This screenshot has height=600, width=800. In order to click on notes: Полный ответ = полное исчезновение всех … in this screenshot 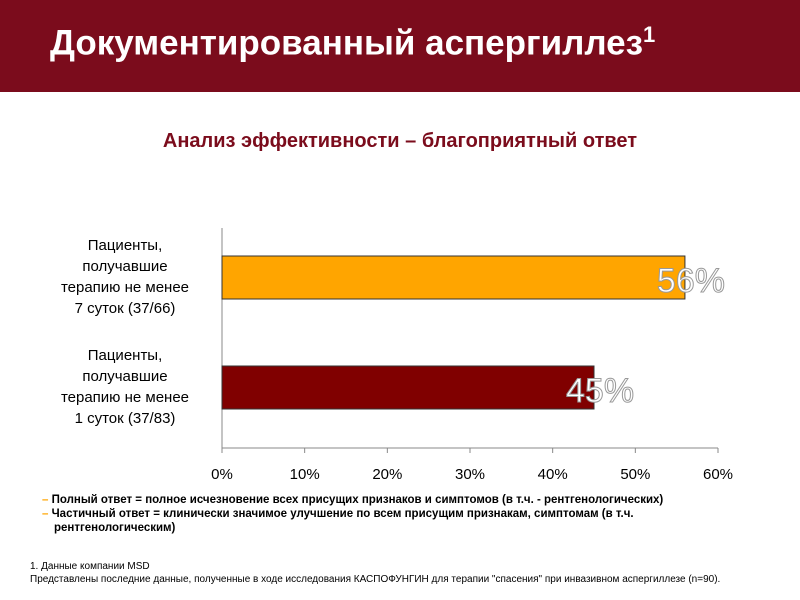, I will do `click(392, 514)`.